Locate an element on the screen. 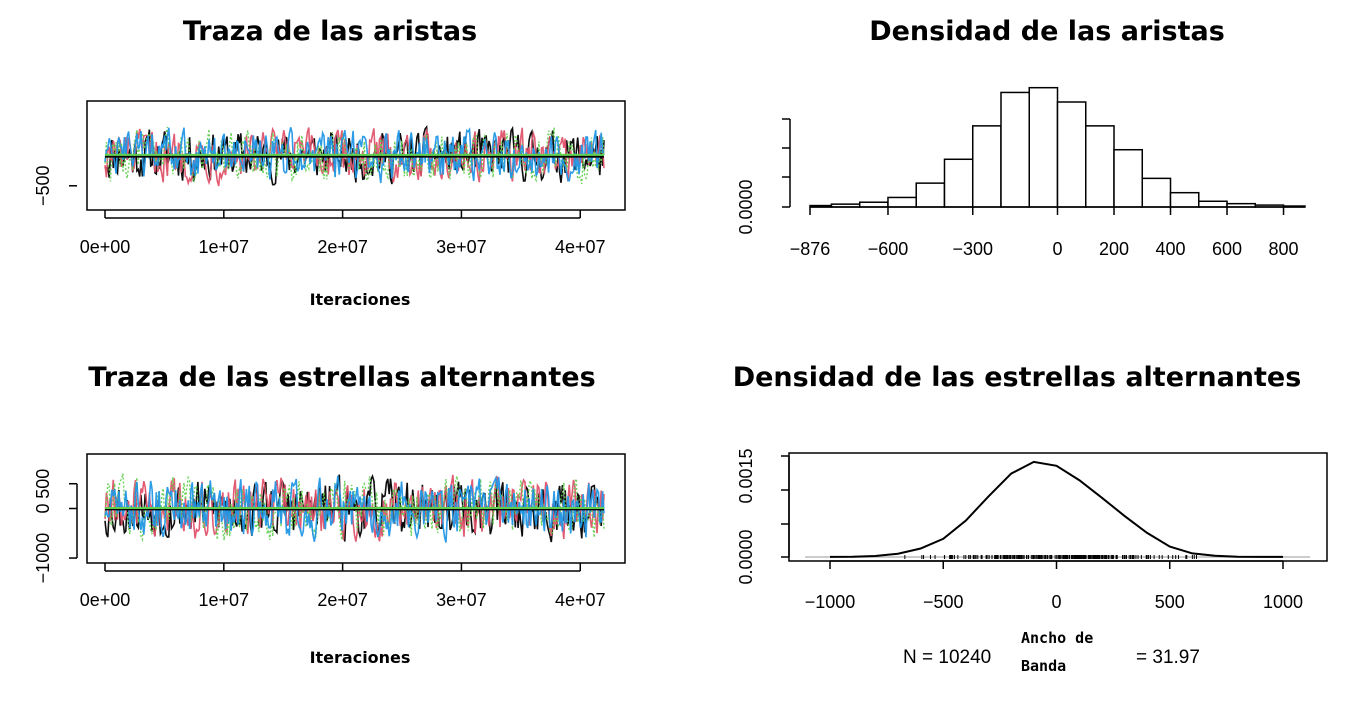 This screenshot has height=701, width=1353. trace-stars-series is located at coordinates (354, 508).